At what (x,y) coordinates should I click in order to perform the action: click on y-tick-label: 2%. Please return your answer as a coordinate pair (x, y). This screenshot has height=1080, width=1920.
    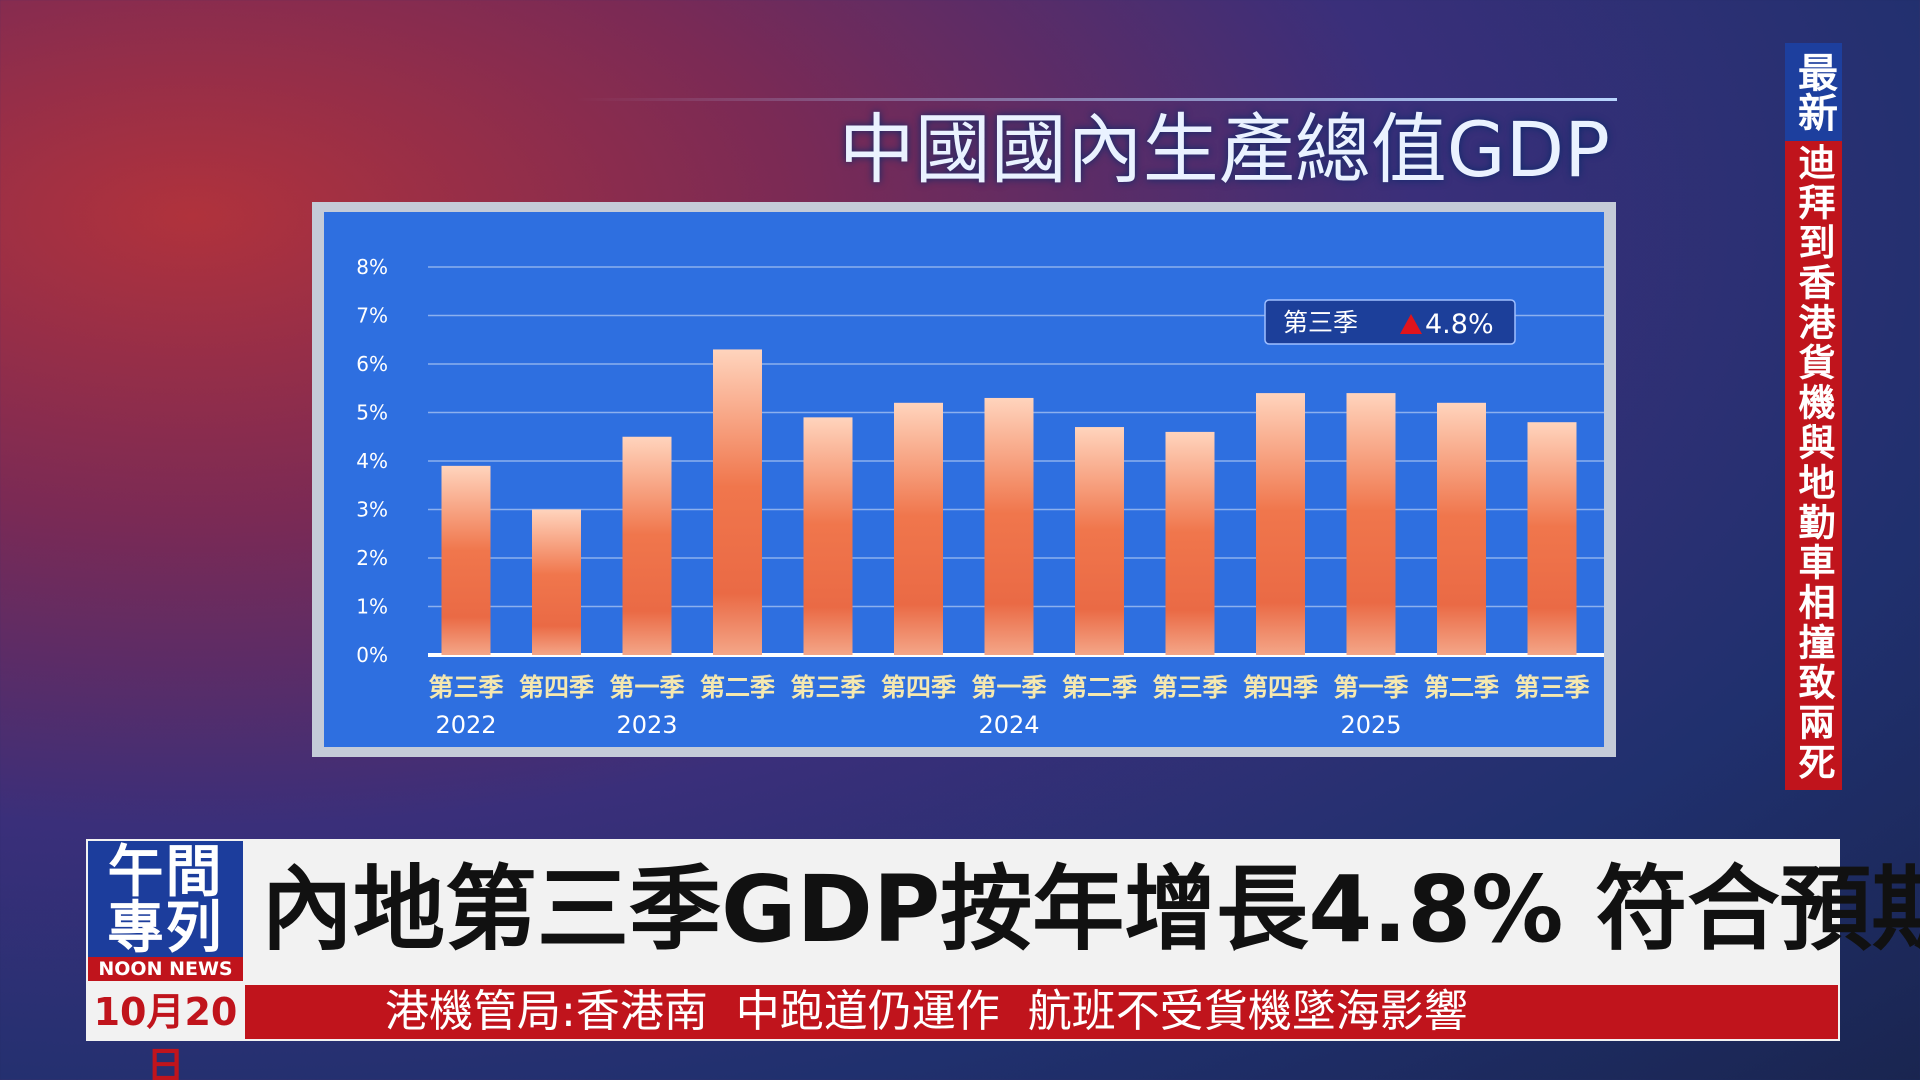
    Looking at the image, I should click on (372, 558).